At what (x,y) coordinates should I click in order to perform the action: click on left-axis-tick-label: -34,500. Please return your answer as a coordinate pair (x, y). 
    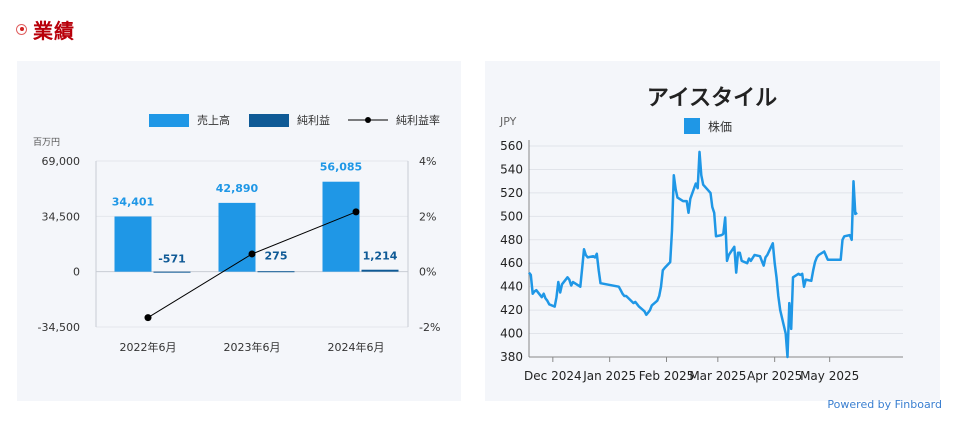
    Looking at the image, I should click on (59, 327).